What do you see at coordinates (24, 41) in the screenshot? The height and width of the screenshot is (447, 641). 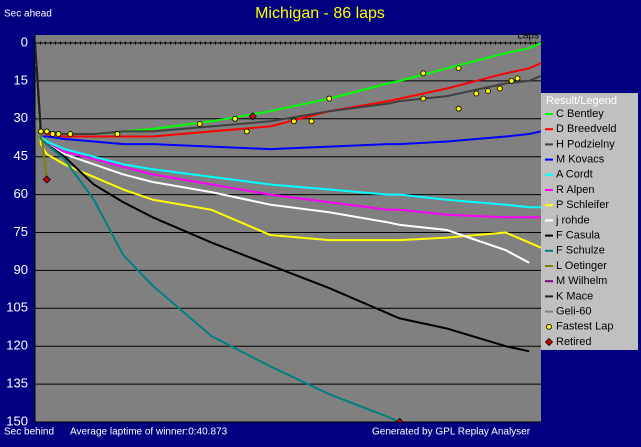 I see `y-tick-label: 0` at bounding box center [24, 41].